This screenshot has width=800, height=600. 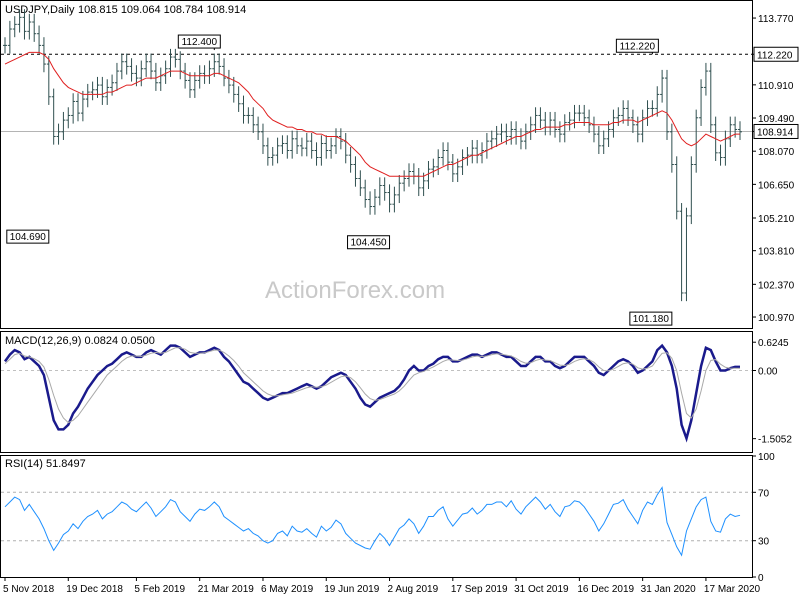 I want to click on y-tick-label: 103.810, so click(x=776, y=252).